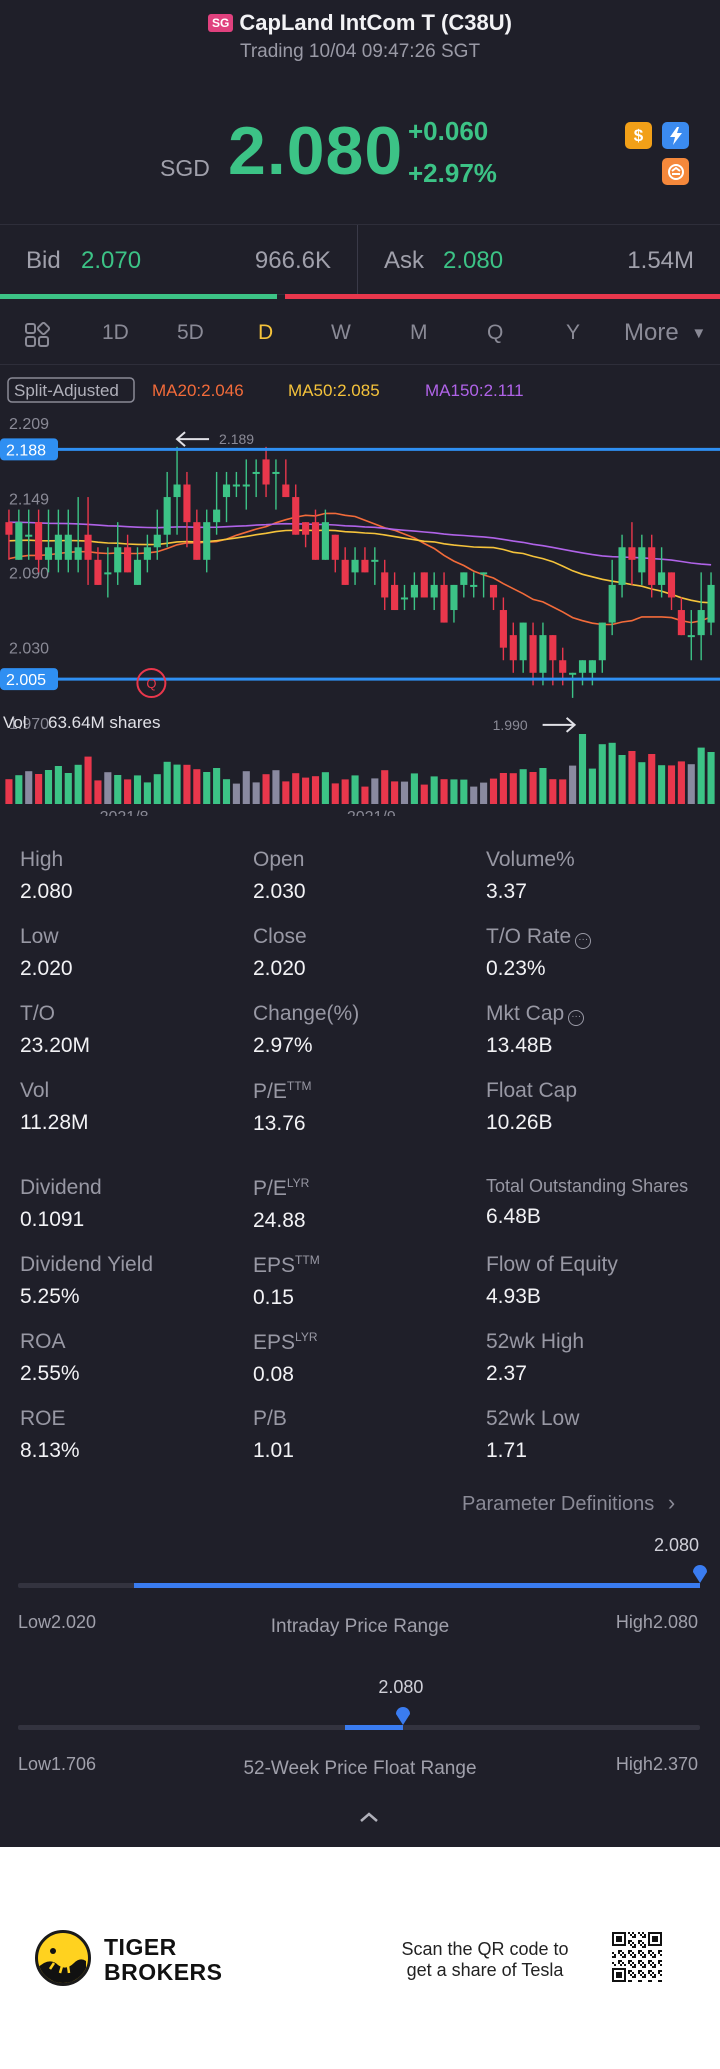 This screenshot has width=720, height=2069. What do you see at coordinates (341, 332) in the screenshot?
I see `tab-weekly: W` at bounding box center [341, 332].